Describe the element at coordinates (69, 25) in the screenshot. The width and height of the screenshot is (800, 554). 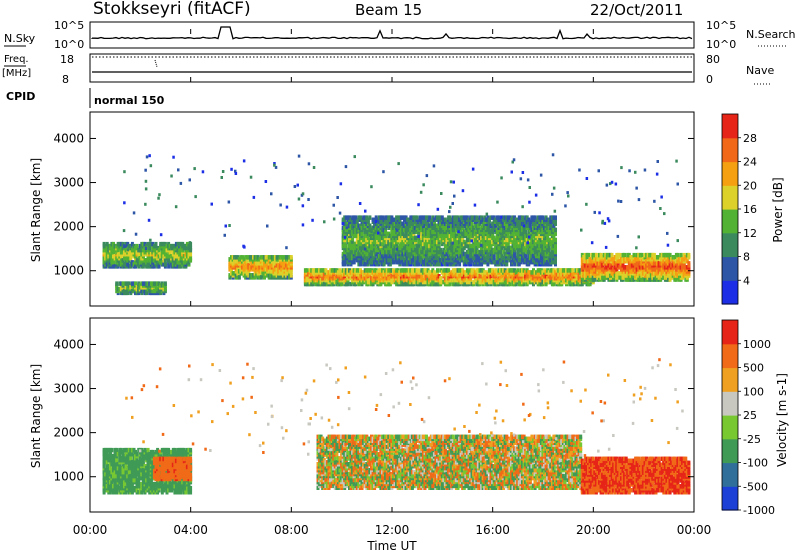
I see `sky-tick-top: 10^5` at that location.